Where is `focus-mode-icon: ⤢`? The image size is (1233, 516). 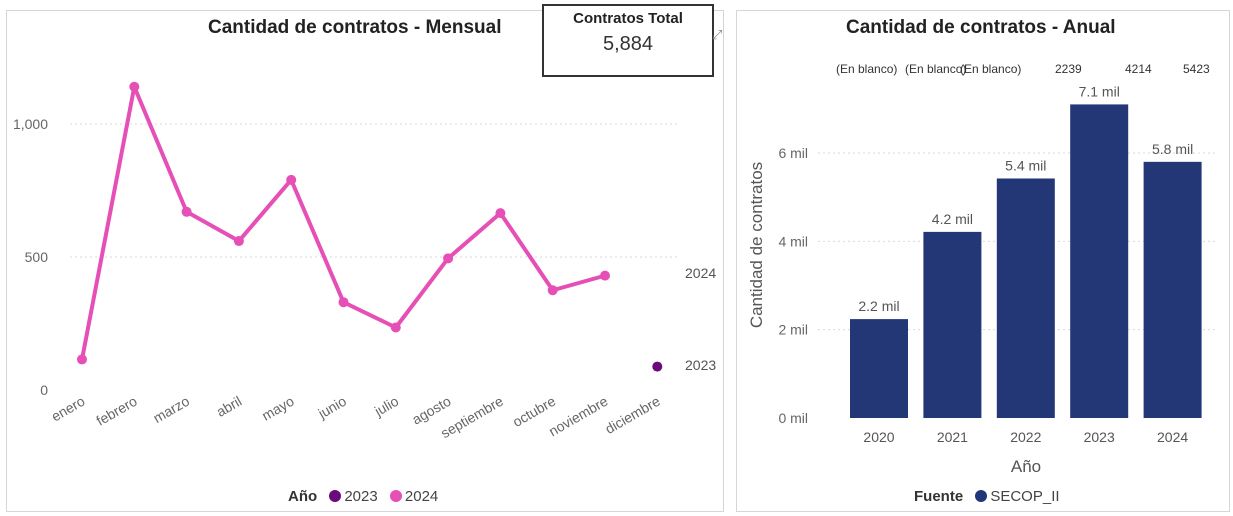
focus-mode-icon: ⤢ is located at coordinates (717, 35).